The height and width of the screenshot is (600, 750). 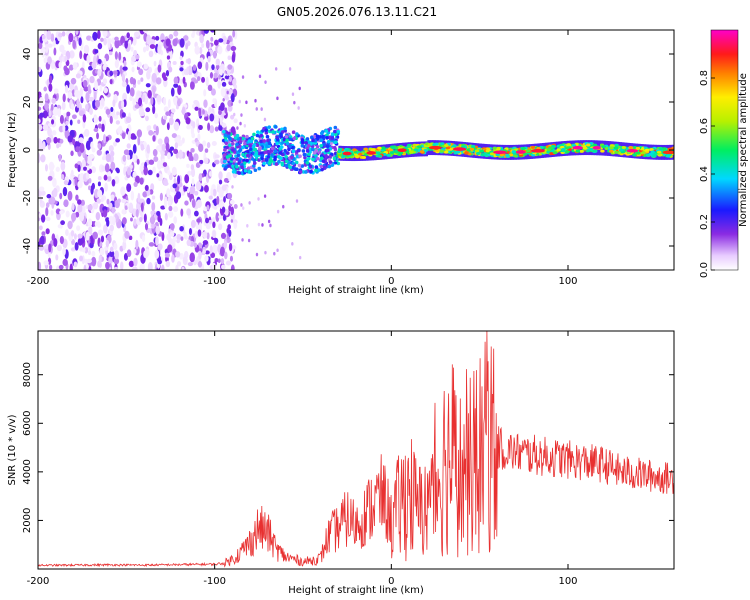 What do you see at coordinates (38, 581) in the screenshot?
I see `x-tick-label: -200` at bounding box center [38, 581].